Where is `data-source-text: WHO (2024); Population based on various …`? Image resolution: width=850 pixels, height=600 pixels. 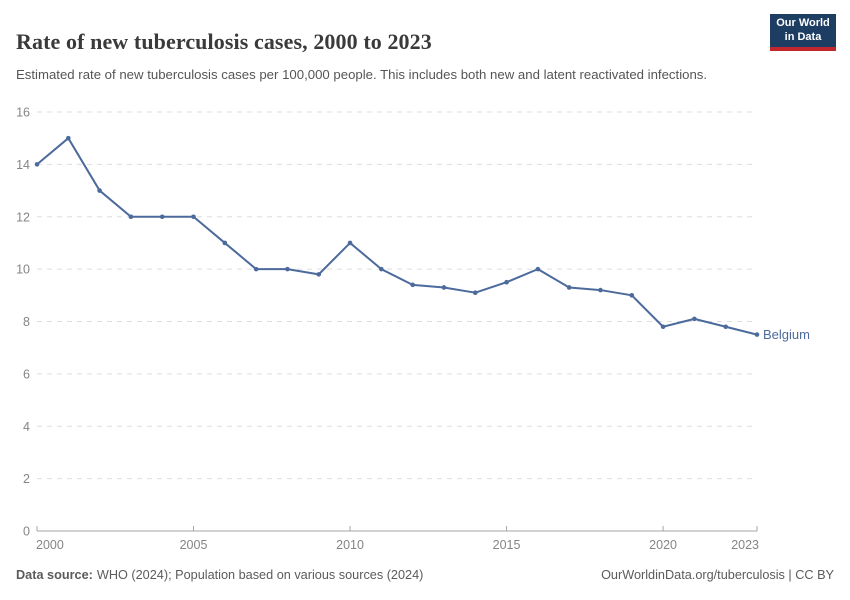
data-source-text: WHO (2024); Population based on various … is located at coordinates (260, 575).